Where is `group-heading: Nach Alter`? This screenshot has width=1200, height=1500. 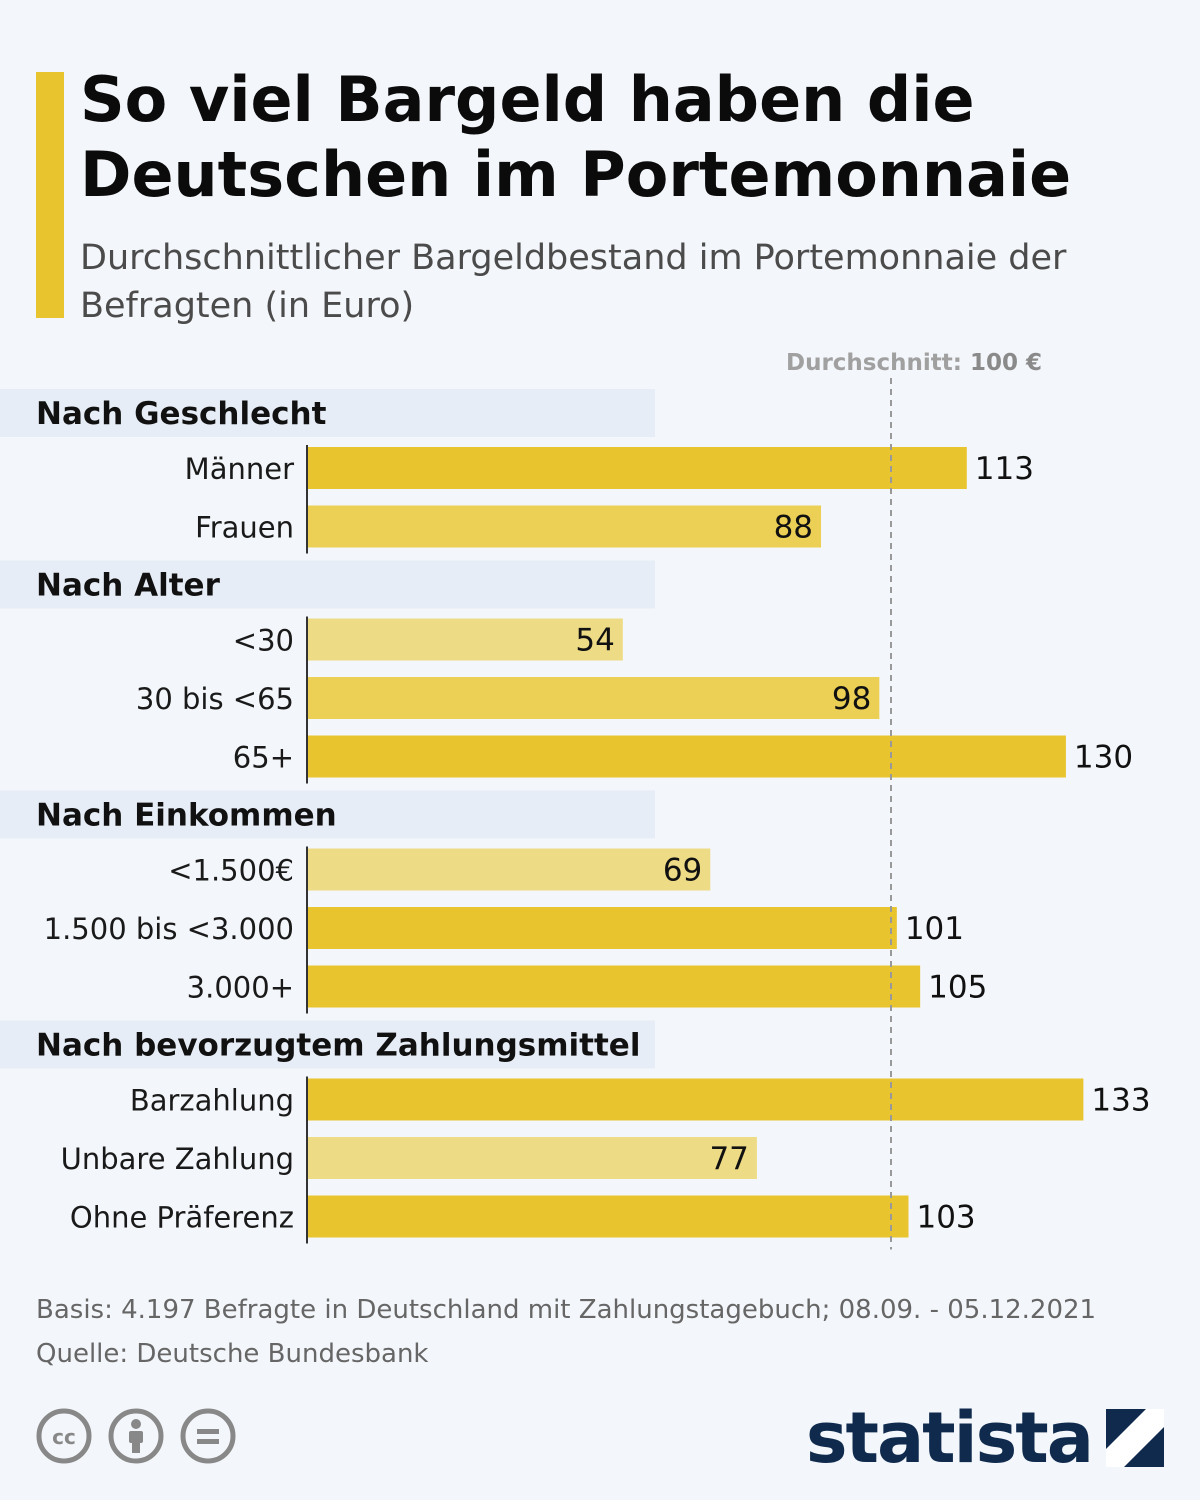
group-heading: Nach Alter is located at coordinates (128, 586).